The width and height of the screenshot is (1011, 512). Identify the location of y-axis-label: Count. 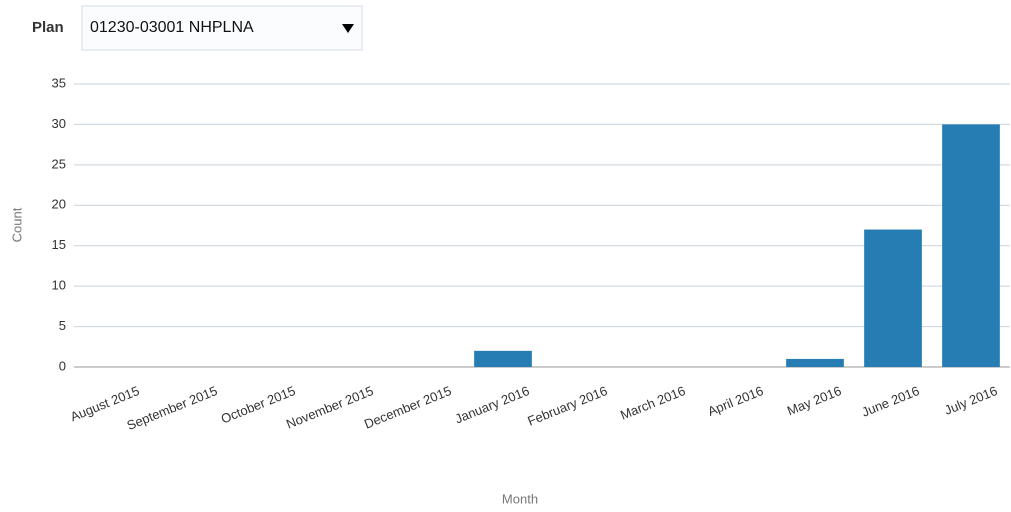
(16, 224).